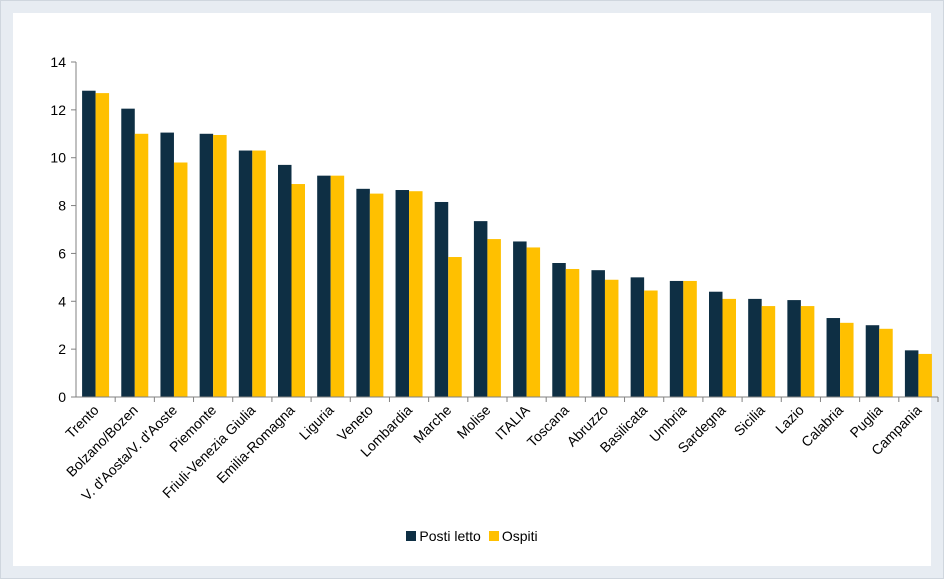 The height and width of the screenshot is (579, 944). What do you see at coordinates (58, 62) in the screenshot?
I see `y-tick-label: 14` at bounding box center [58, 62].